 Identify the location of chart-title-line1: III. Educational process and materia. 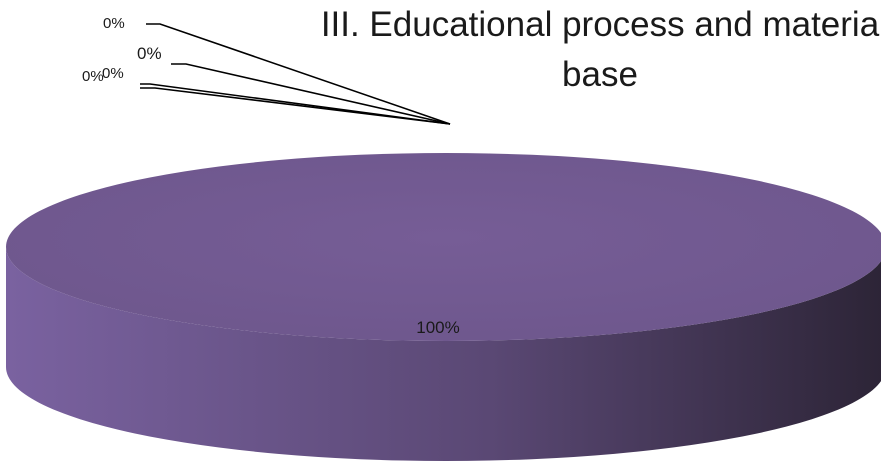
(600, 24).